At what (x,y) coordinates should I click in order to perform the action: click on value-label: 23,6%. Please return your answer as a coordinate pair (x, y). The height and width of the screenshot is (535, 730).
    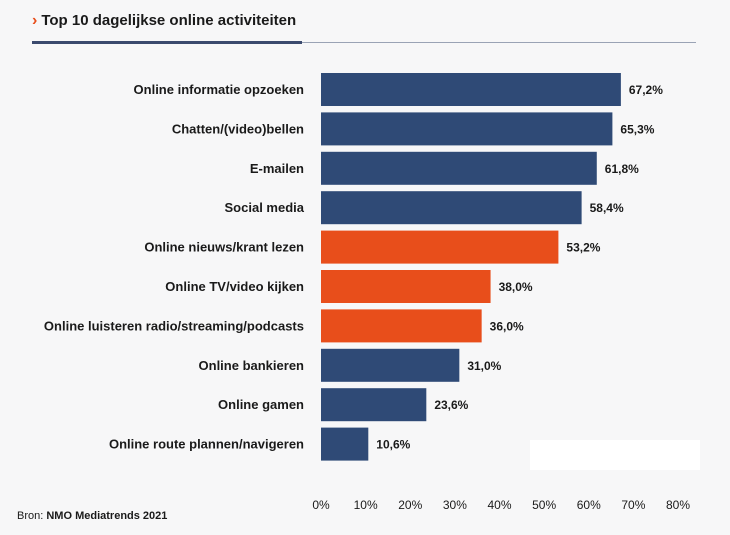
    Looking at the image, I should click on (451, 405).